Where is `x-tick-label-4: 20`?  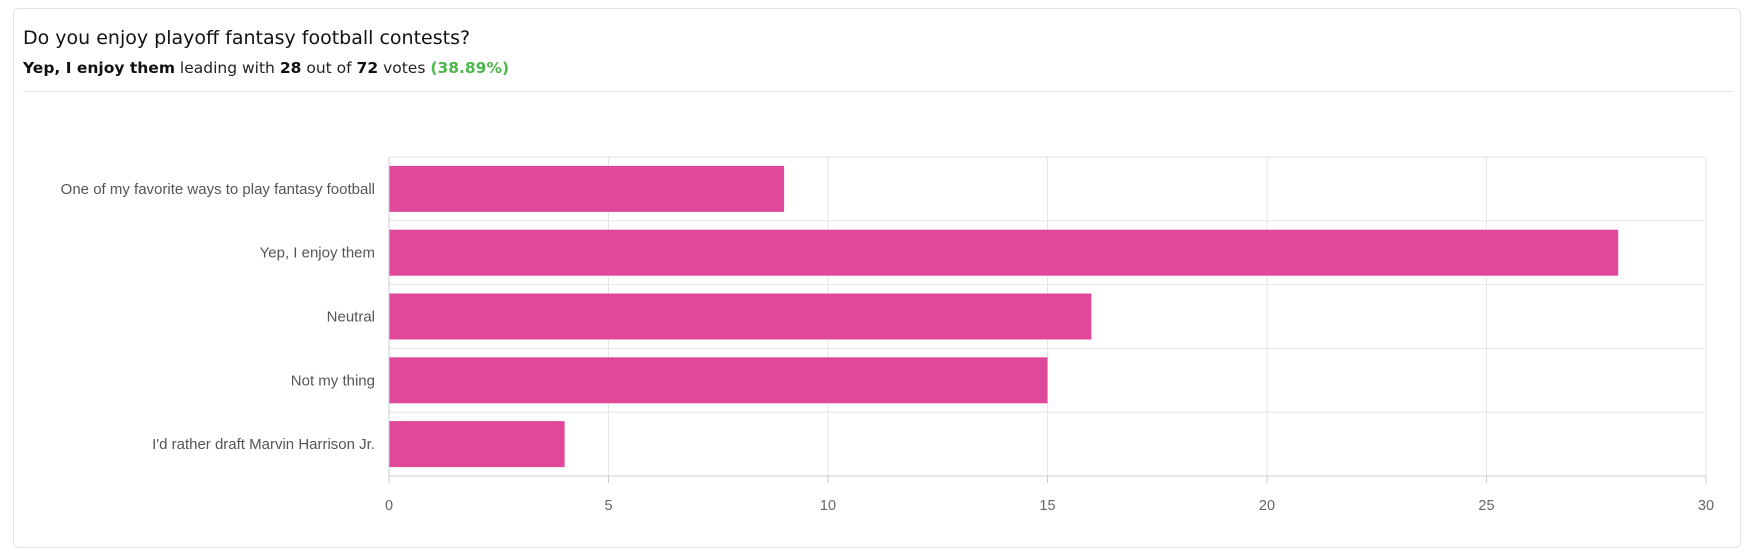 x-tick-label-4: 20 is located at coordinates (1267, 506).